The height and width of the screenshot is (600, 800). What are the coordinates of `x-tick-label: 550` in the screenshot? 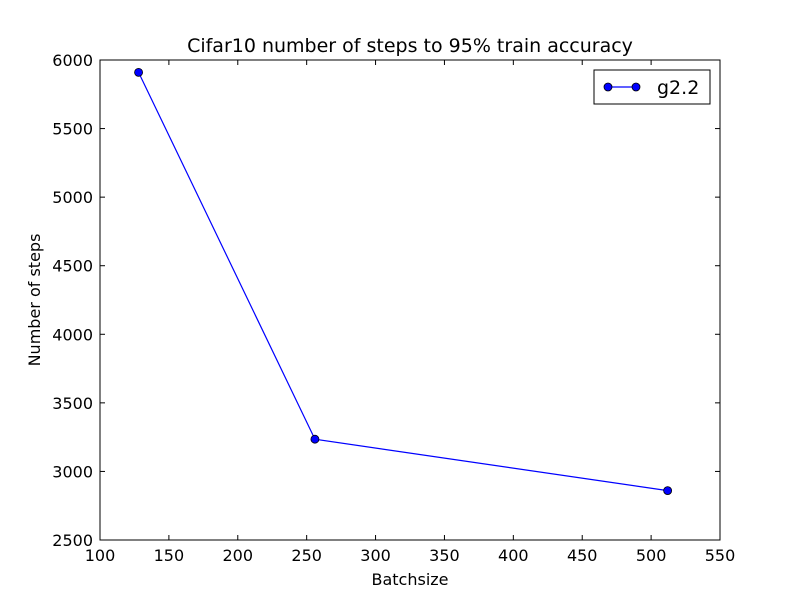 It's located at (720, 555).